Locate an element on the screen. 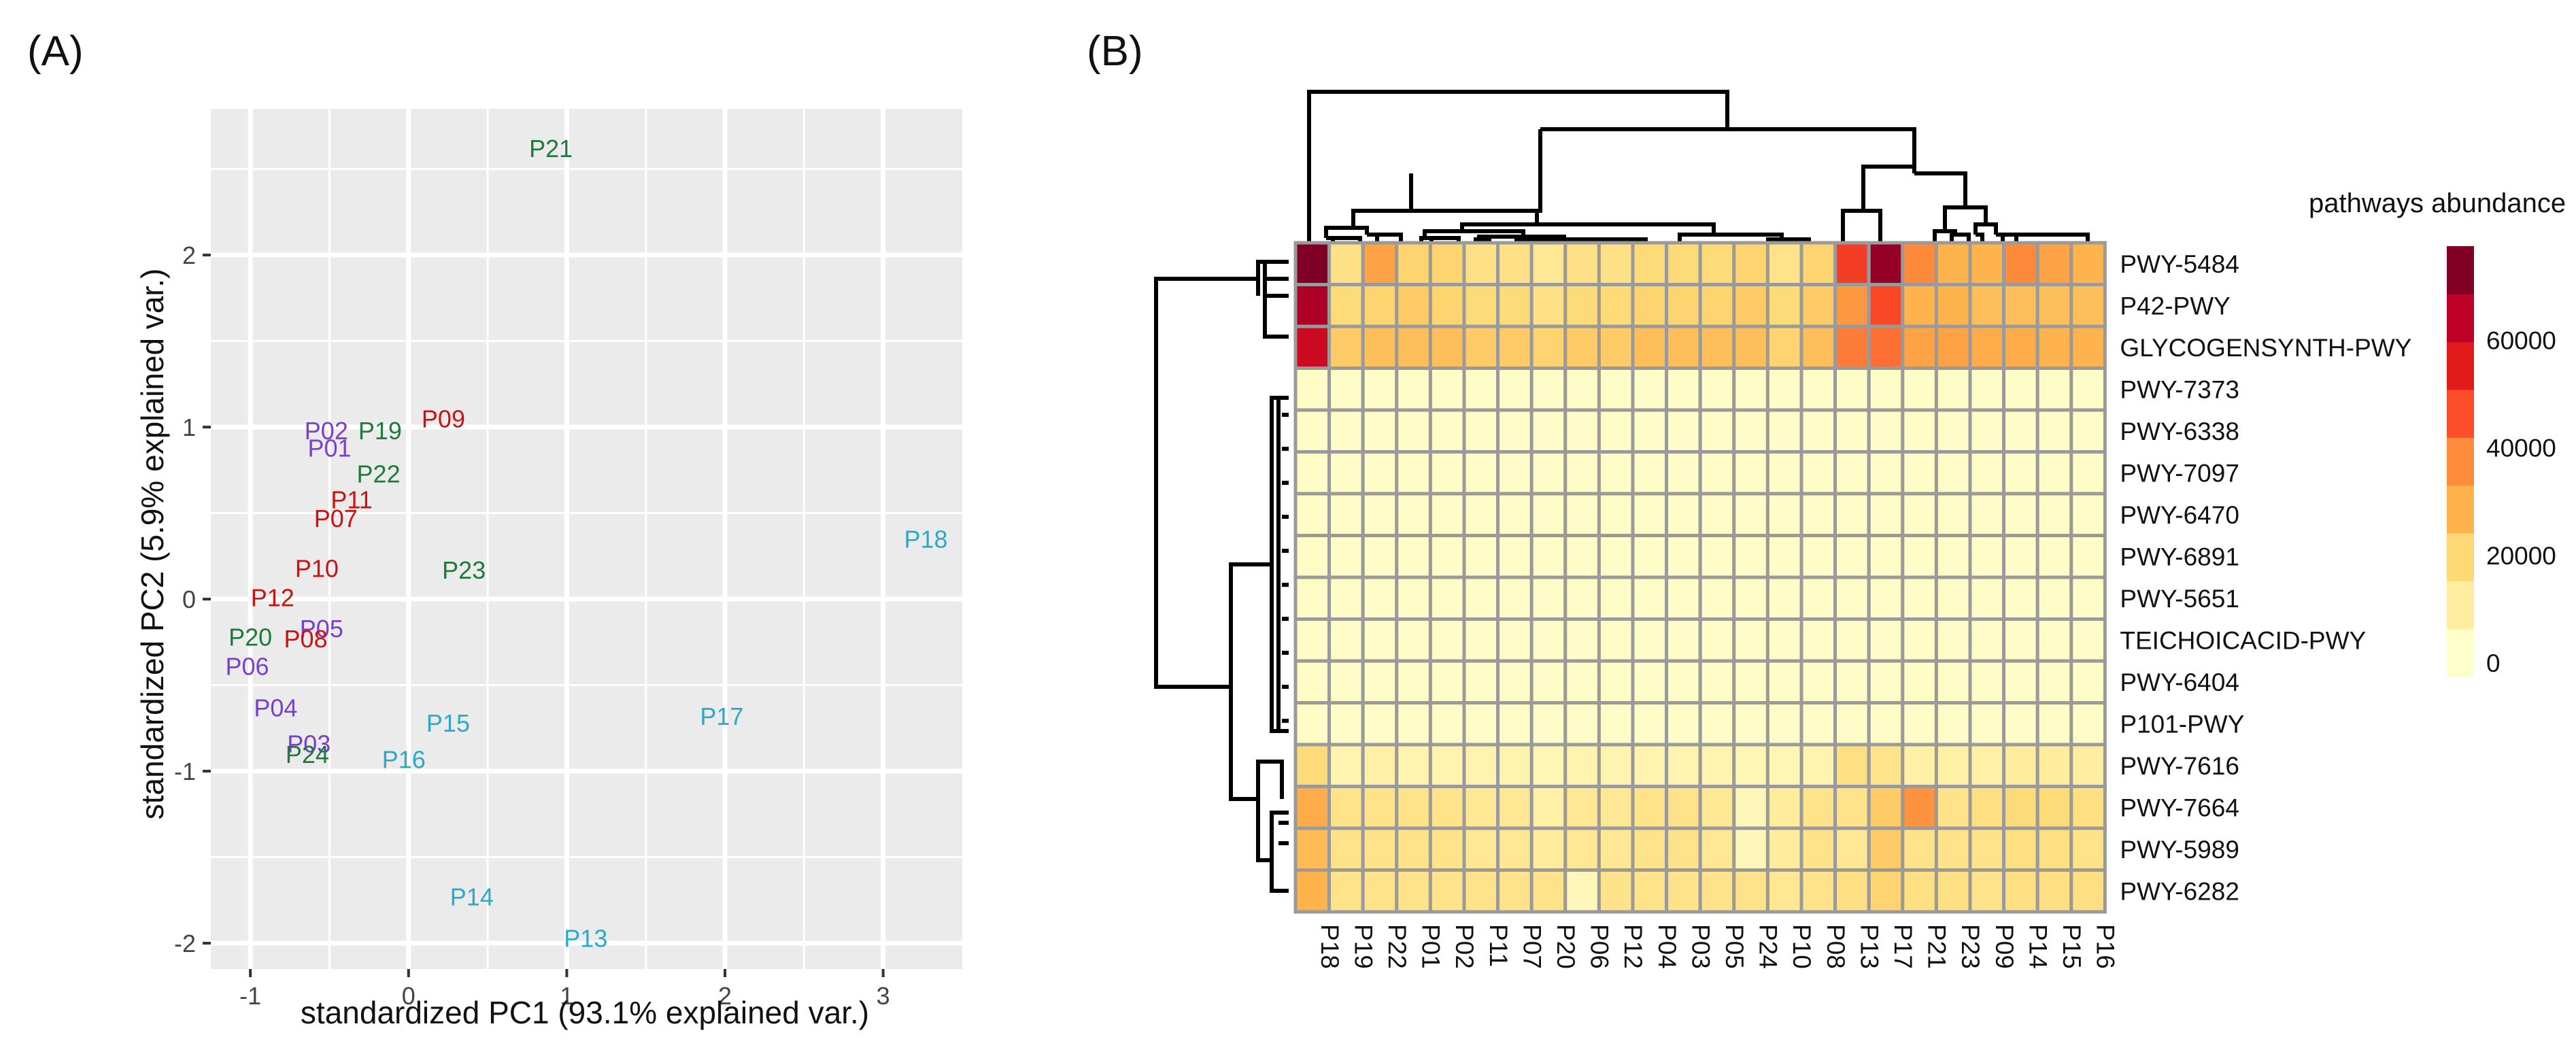  heatmap-cell-pwy-6338-p12 is located at coordinates (1616, 431).